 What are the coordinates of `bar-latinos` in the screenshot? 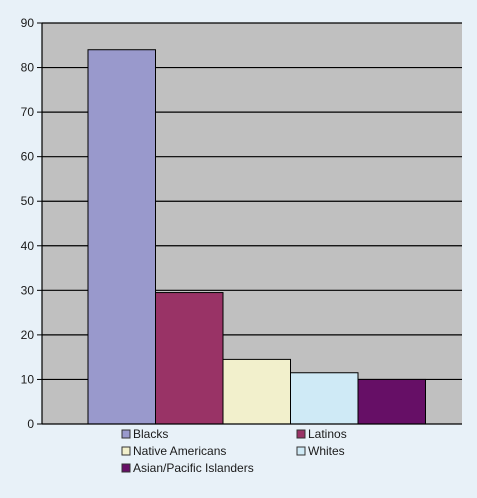 It's located at (190, 358).